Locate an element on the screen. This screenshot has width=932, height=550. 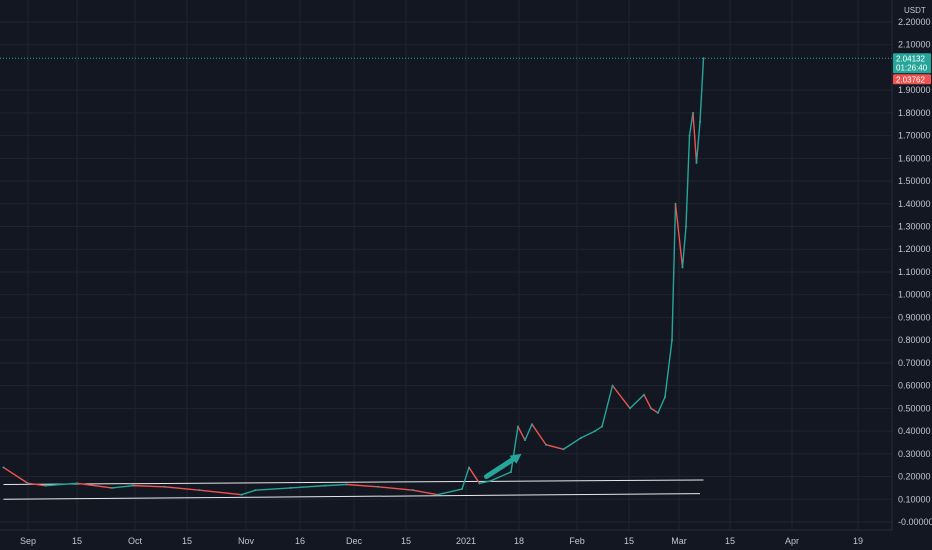
support-line is located at coordinates (353, 482).